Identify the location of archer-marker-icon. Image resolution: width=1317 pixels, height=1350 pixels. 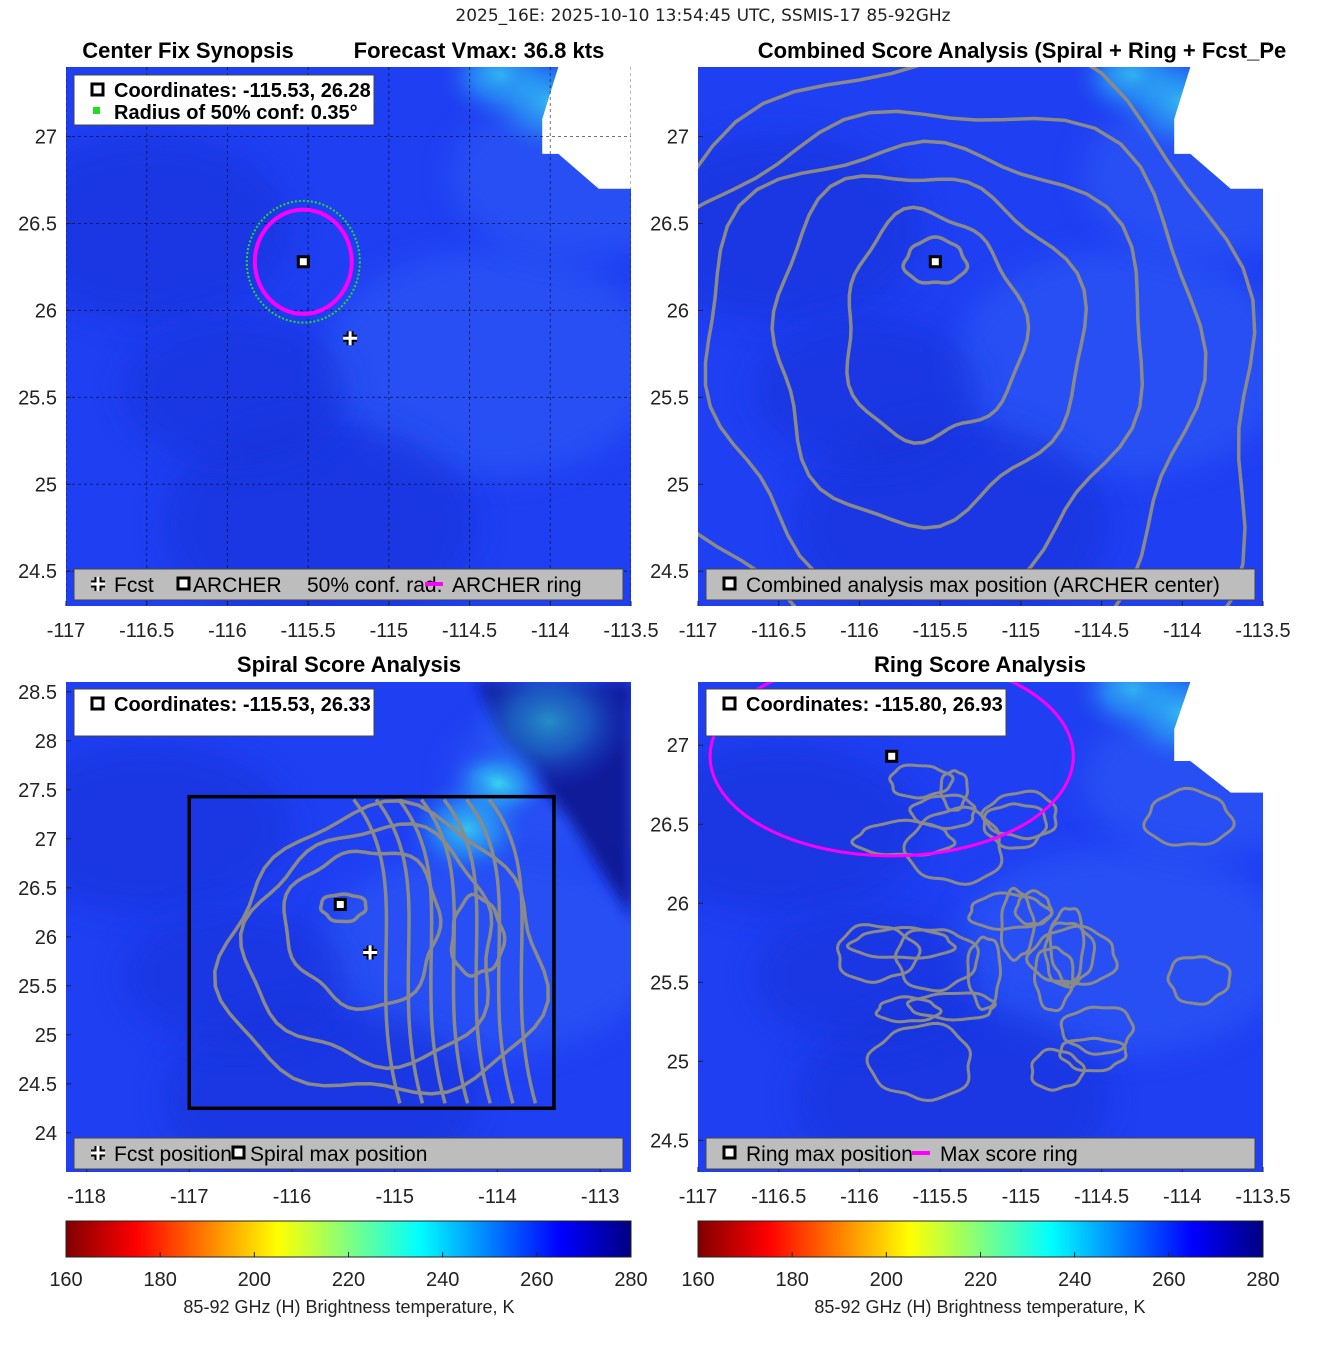
(183, 583).